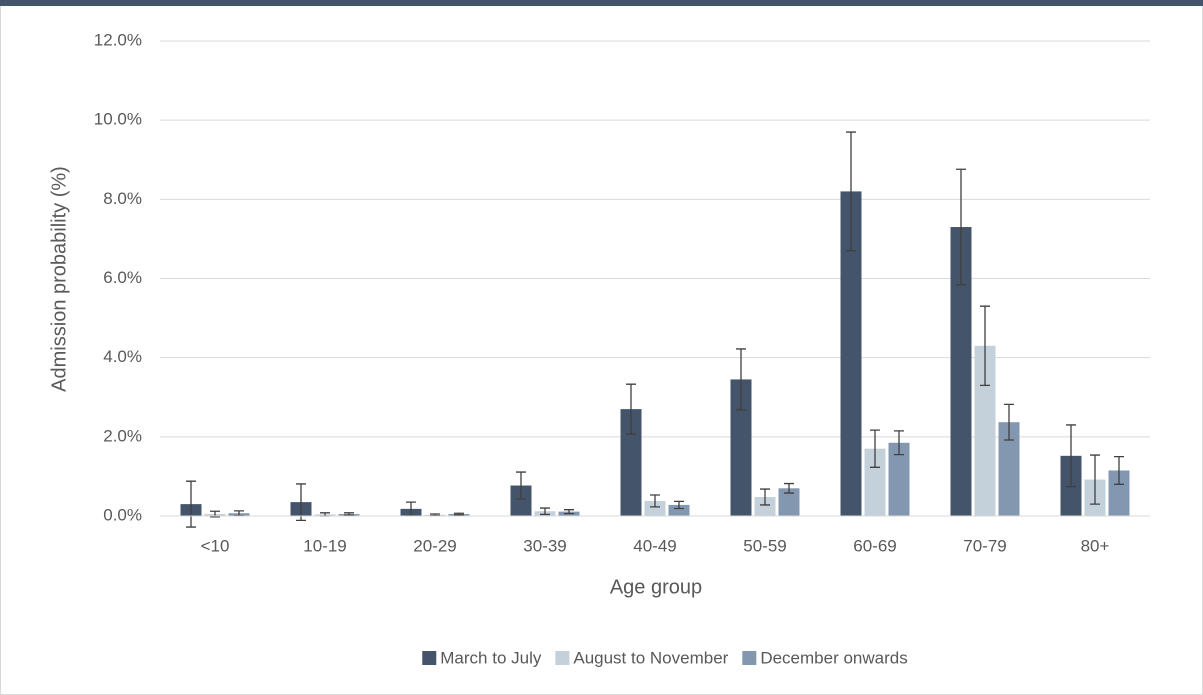 This screenshot has height=695, width=1203. I want to click on y-axis-title: Admission probability (%), so click(59, 279).